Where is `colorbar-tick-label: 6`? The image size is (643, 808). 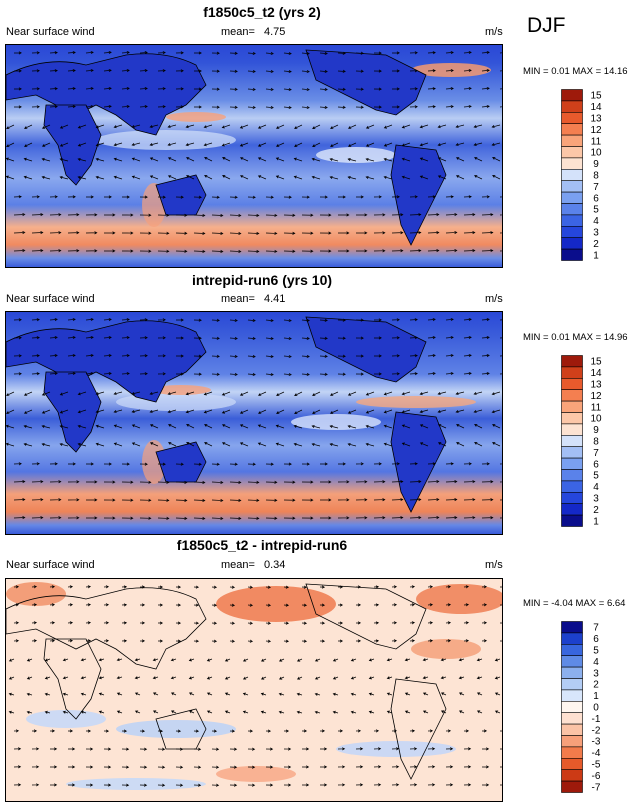 colorbar-tick-label: 6 is located at coordinates (596, 639).